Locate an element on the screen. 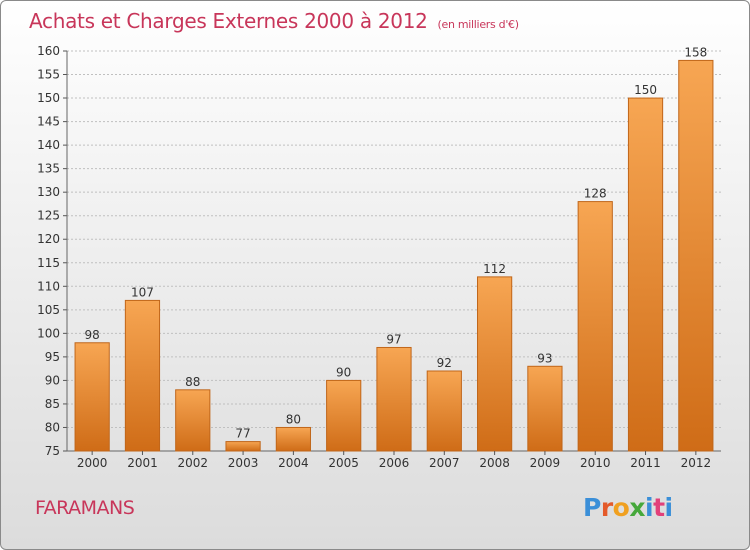 Image resolution: width=750 pixels, height=550 pixels. x-tick-label: 2001 is located at coordinates (142, 463).